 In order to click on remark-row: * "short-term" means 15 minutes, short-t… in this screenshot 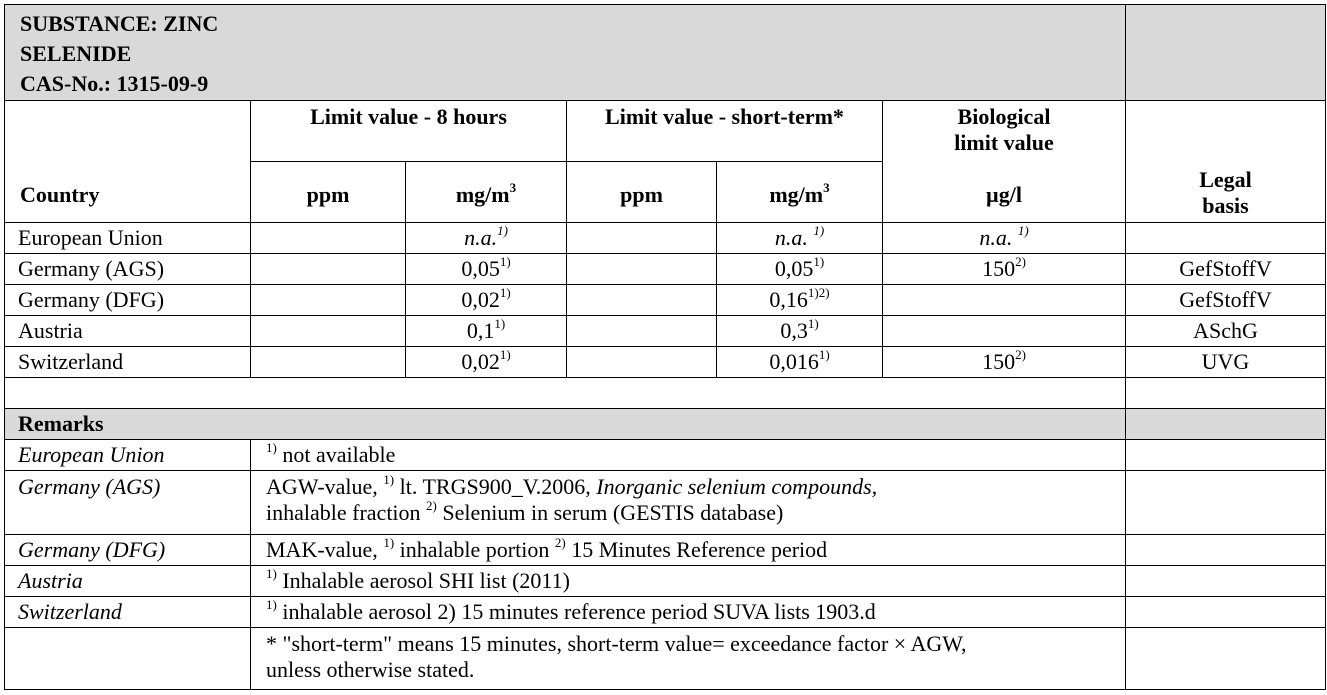, I will do `click(665, 658)`.